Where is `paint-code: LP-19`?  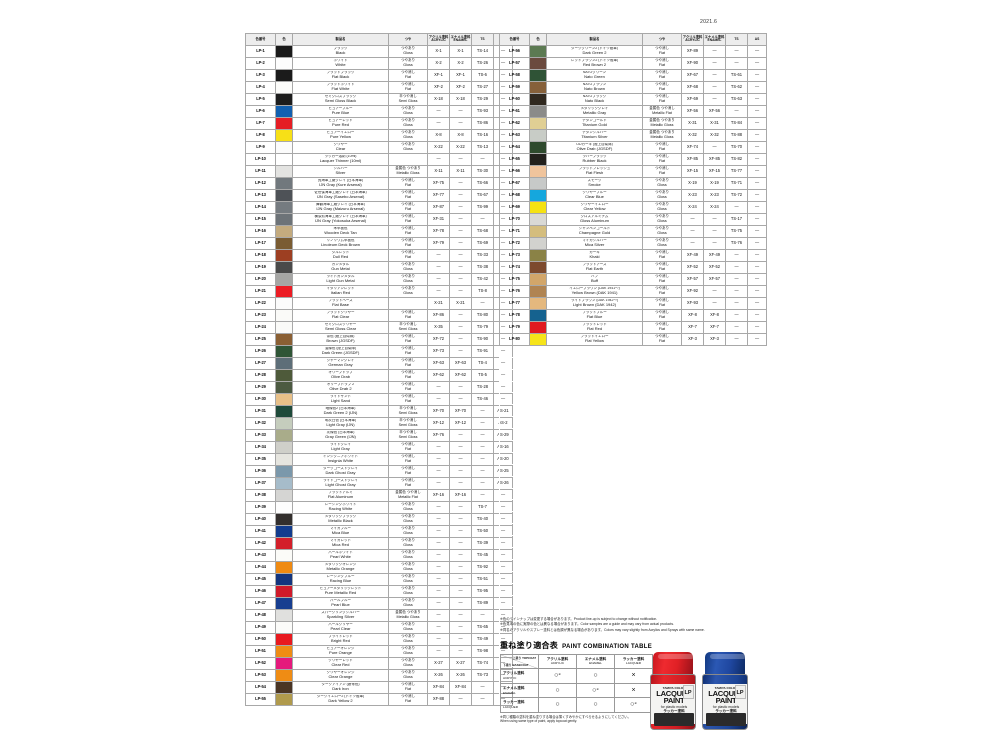
paint-code: LP-19 is located at coordinates (260, 267).